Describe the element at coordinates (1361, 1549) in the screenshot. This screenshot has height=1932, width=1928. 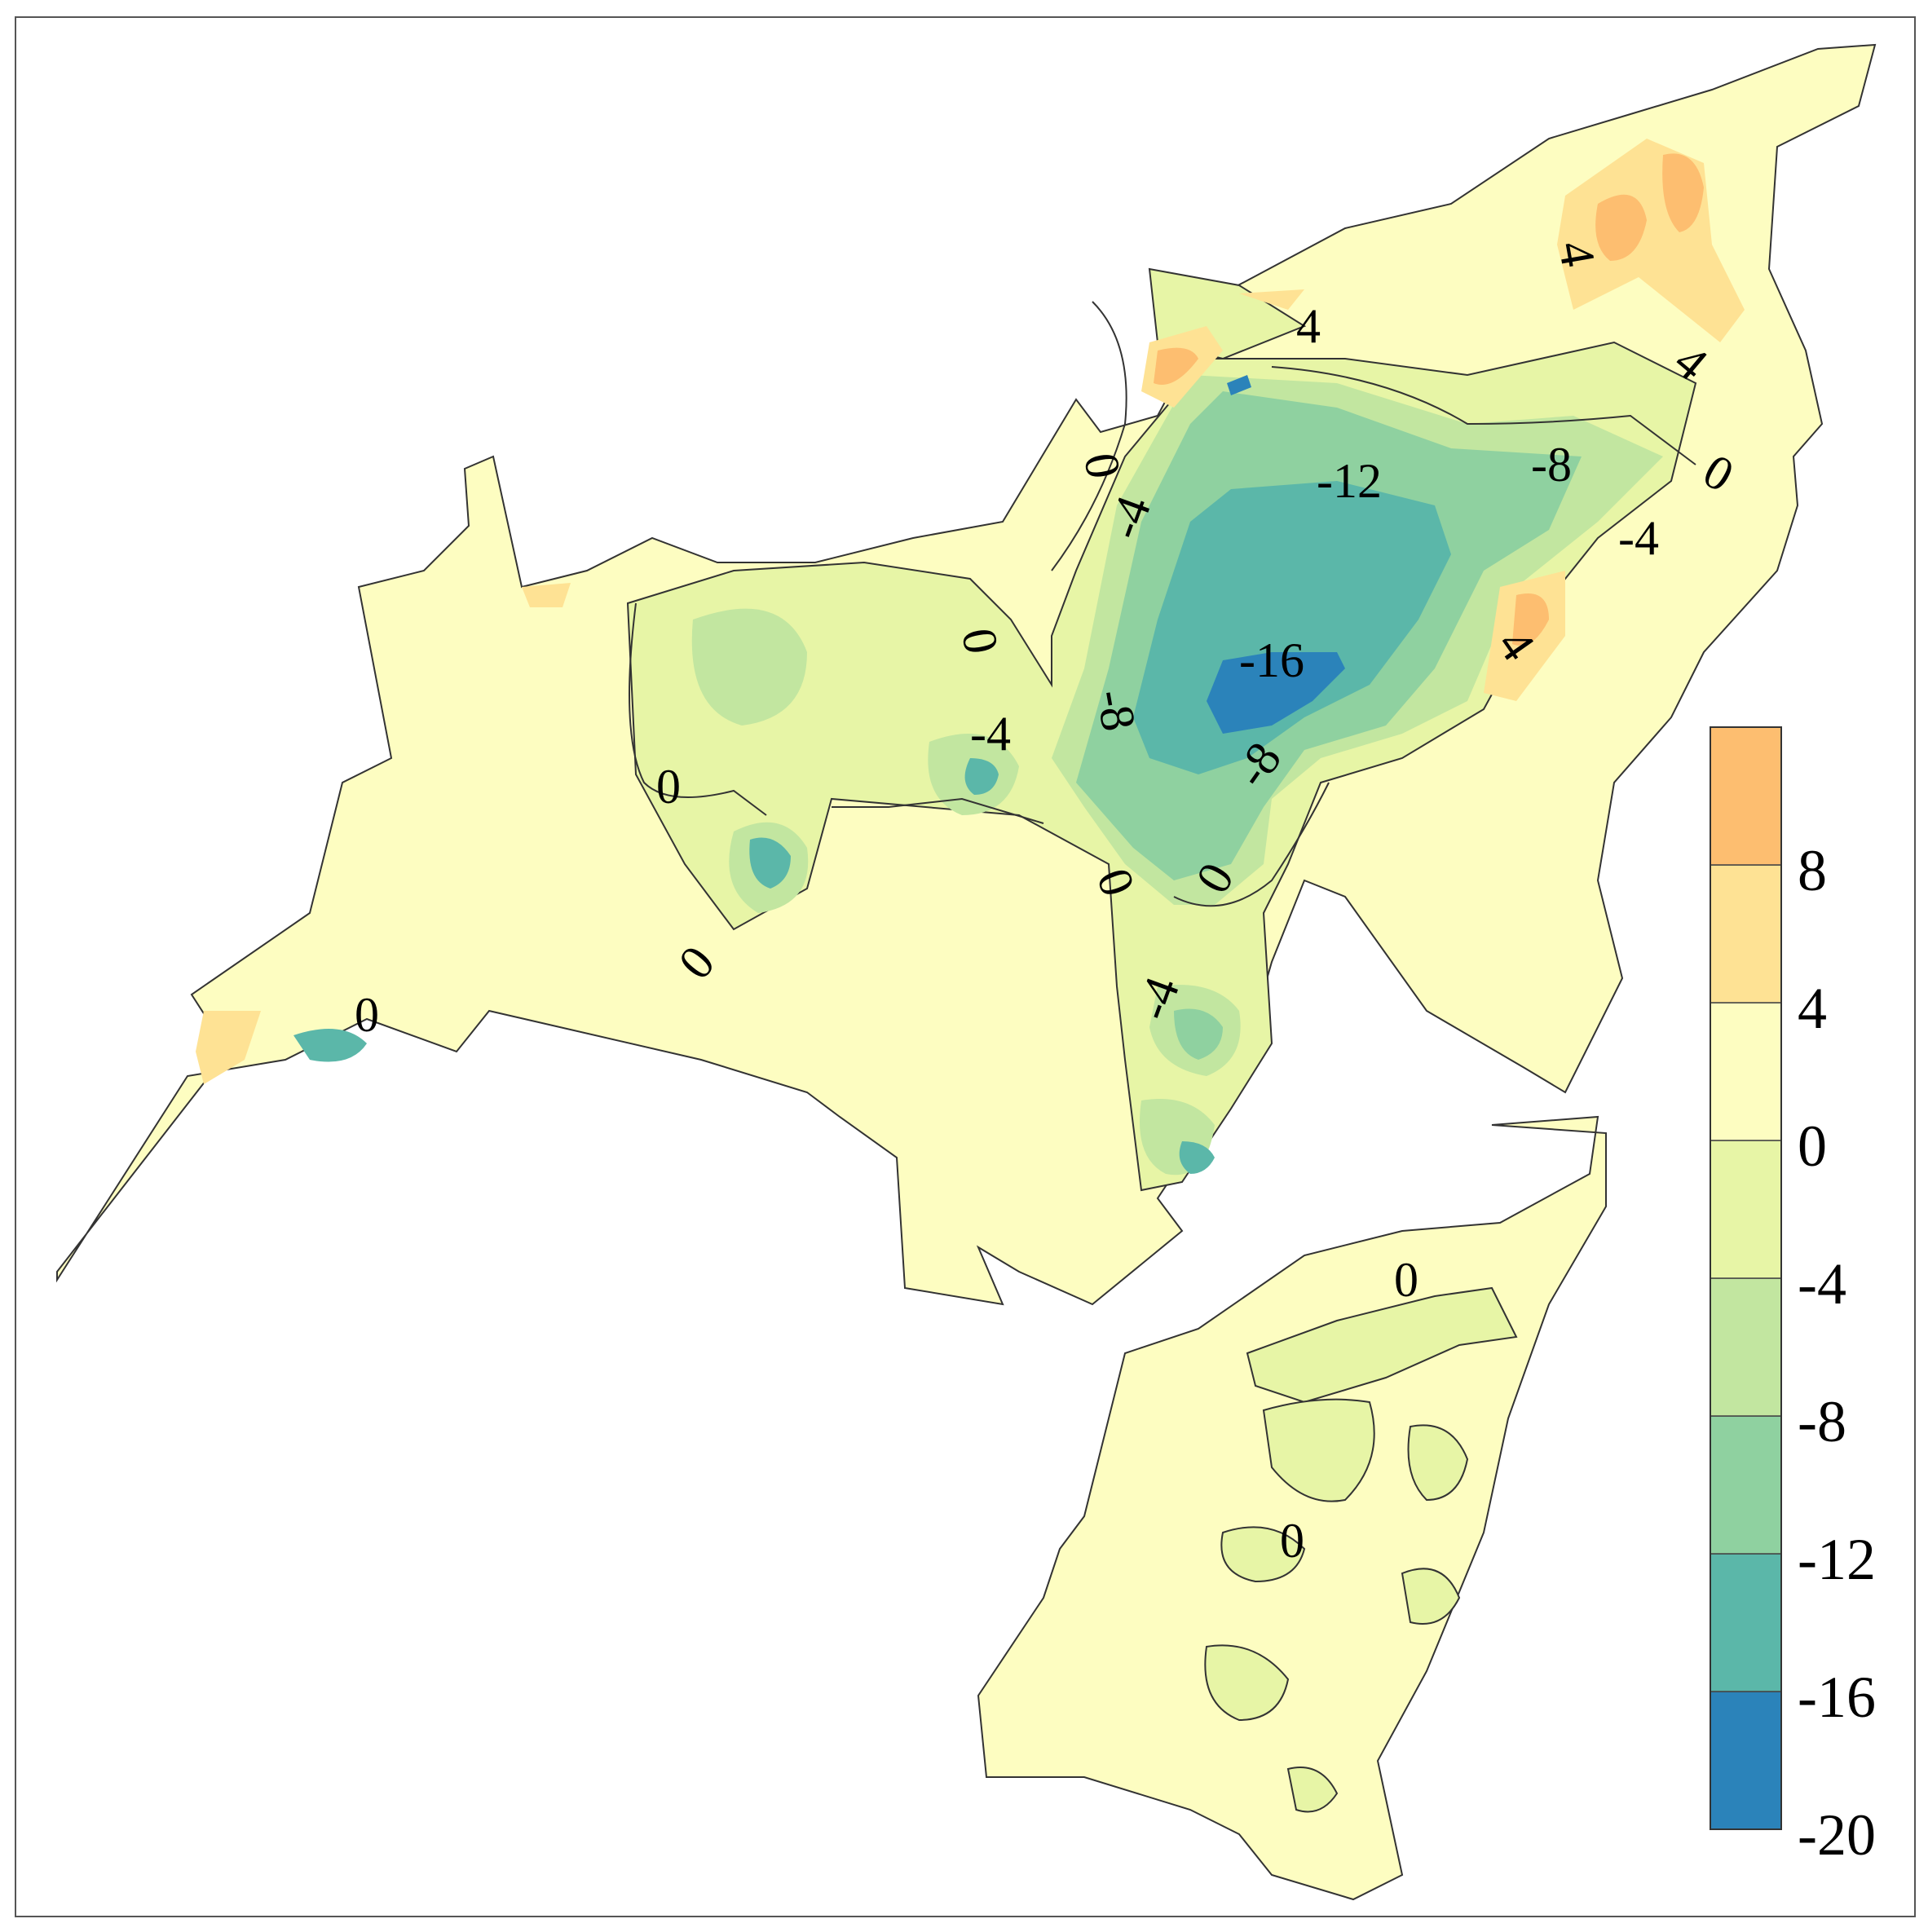
I see `shading-south` at that location.